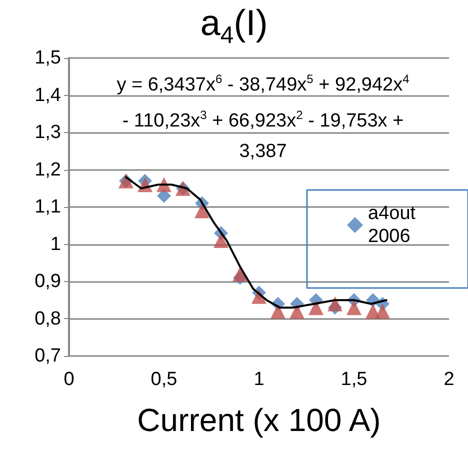 The height and width of the screenshot is (459, 468). What do you see at coordinates (48, 95) in the screenshot?
I see `y-tick-label: 1,4` at bounding box center [48, 95].